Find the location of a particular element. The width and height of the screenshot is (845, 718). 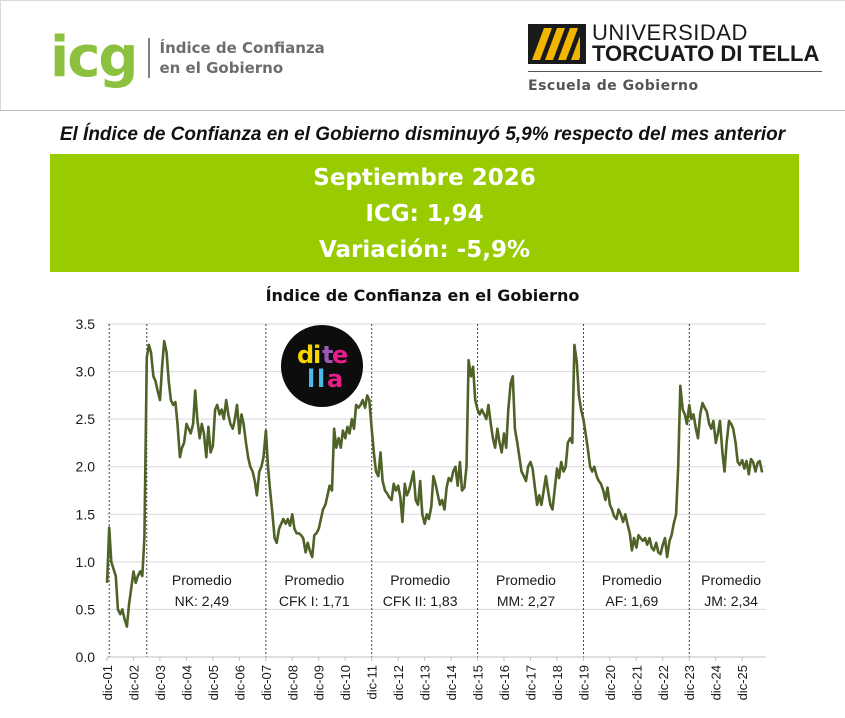

utdt-school: Escuela de Gobierno is located at coordinates (613, 86).